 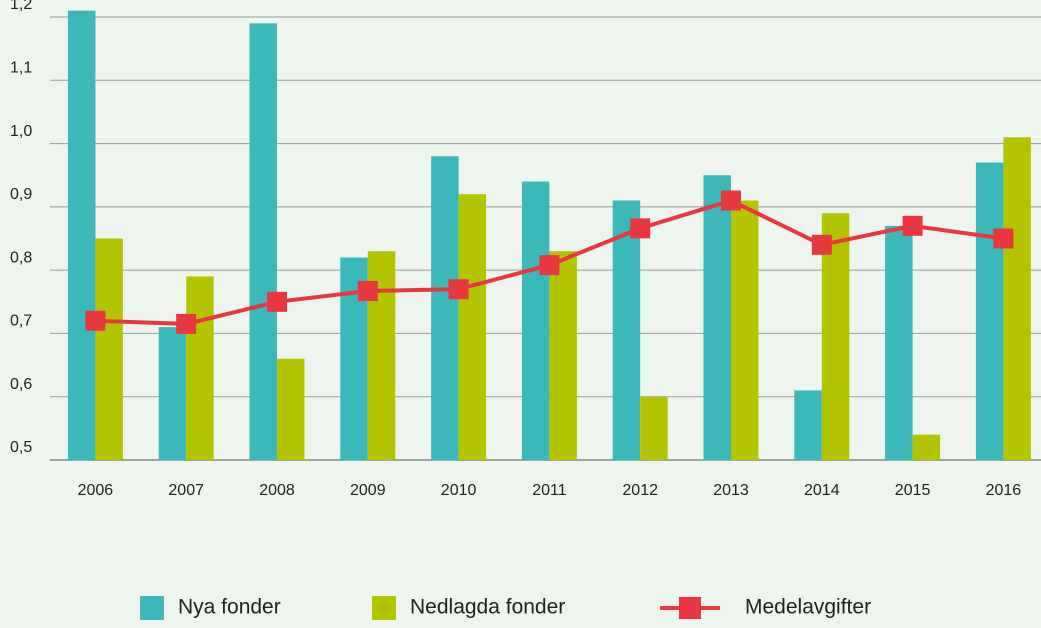 What do you see at coordinates (822, 490) in the screenshot?
I see `x-tick-label: 2014` at bounding box center [822, 490].